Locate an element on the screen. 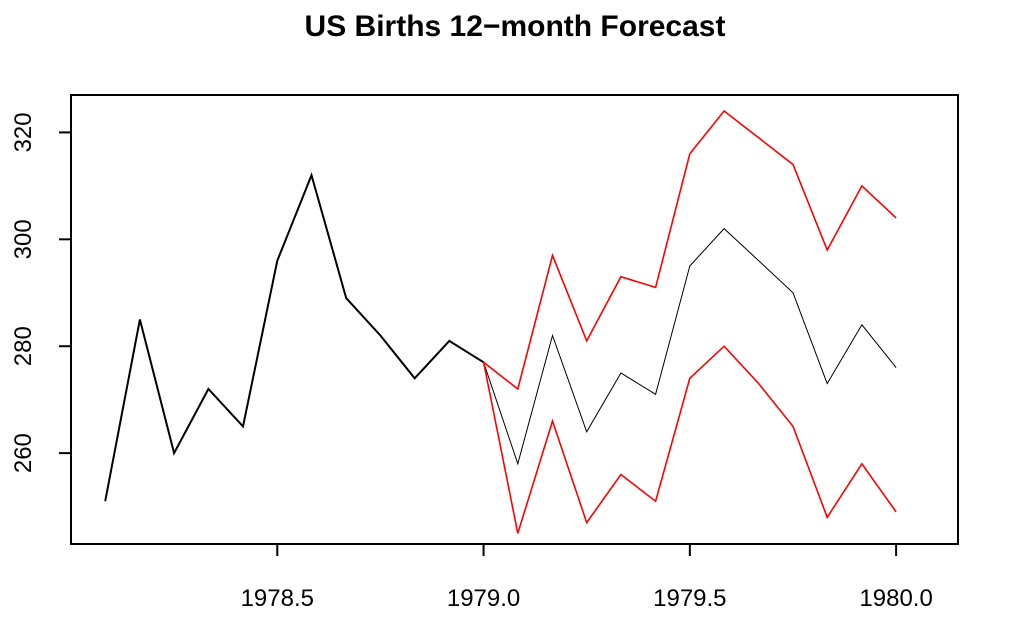 This screenshot has height=627, width=1011. y-tick-label: 280 is located at coordinates (23, 346).